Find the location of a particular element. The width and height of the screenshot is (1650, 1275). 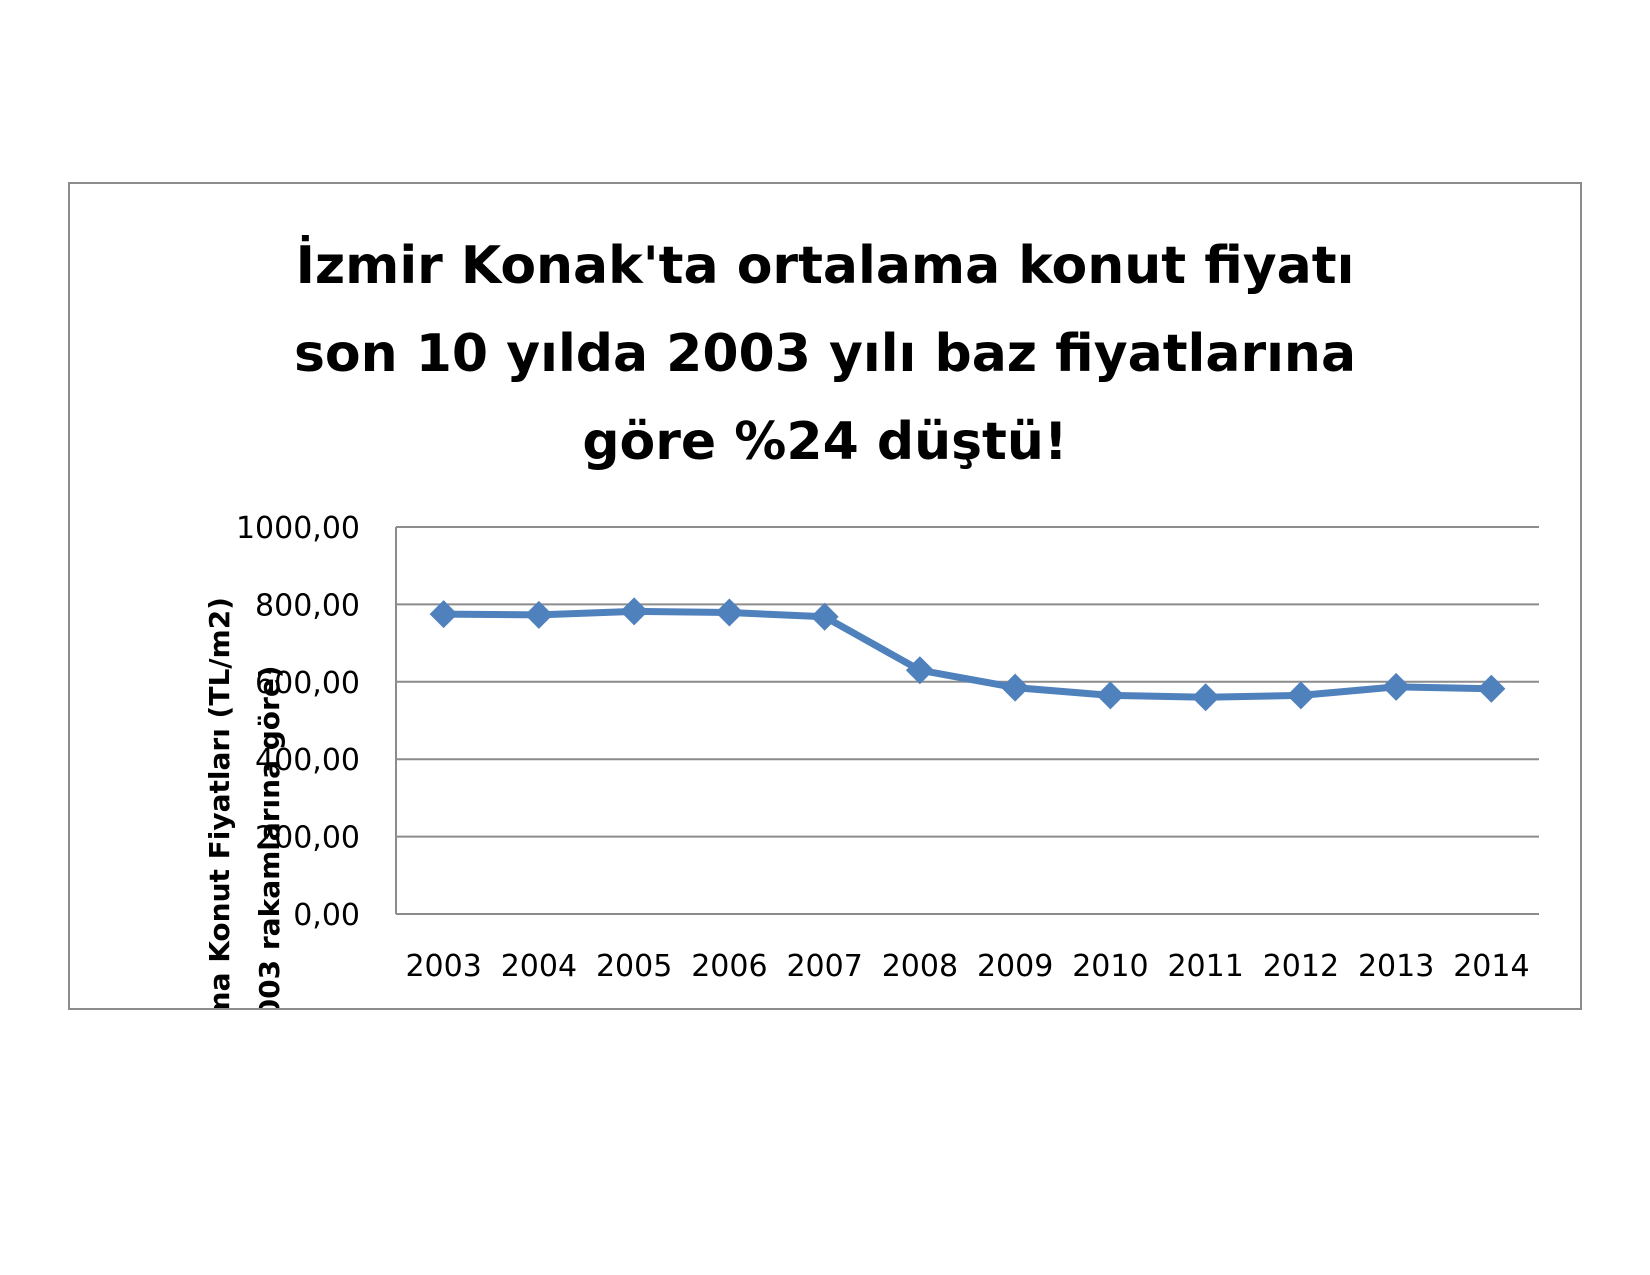

y-tick-label: 200,00 is located at coordinates (307, 838).